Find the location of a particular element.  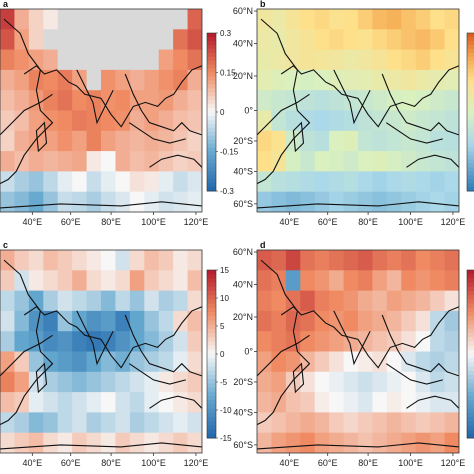

x-tick-label: 120°E is located at coordinates (453, 222).